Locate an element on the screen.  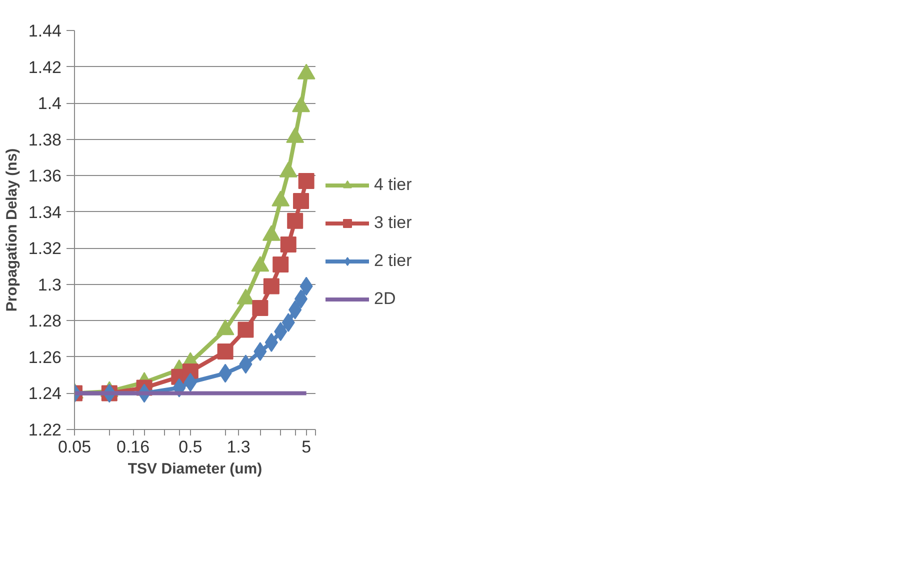
y-tick-label: 1.34 is located at coordinates (45, 212).